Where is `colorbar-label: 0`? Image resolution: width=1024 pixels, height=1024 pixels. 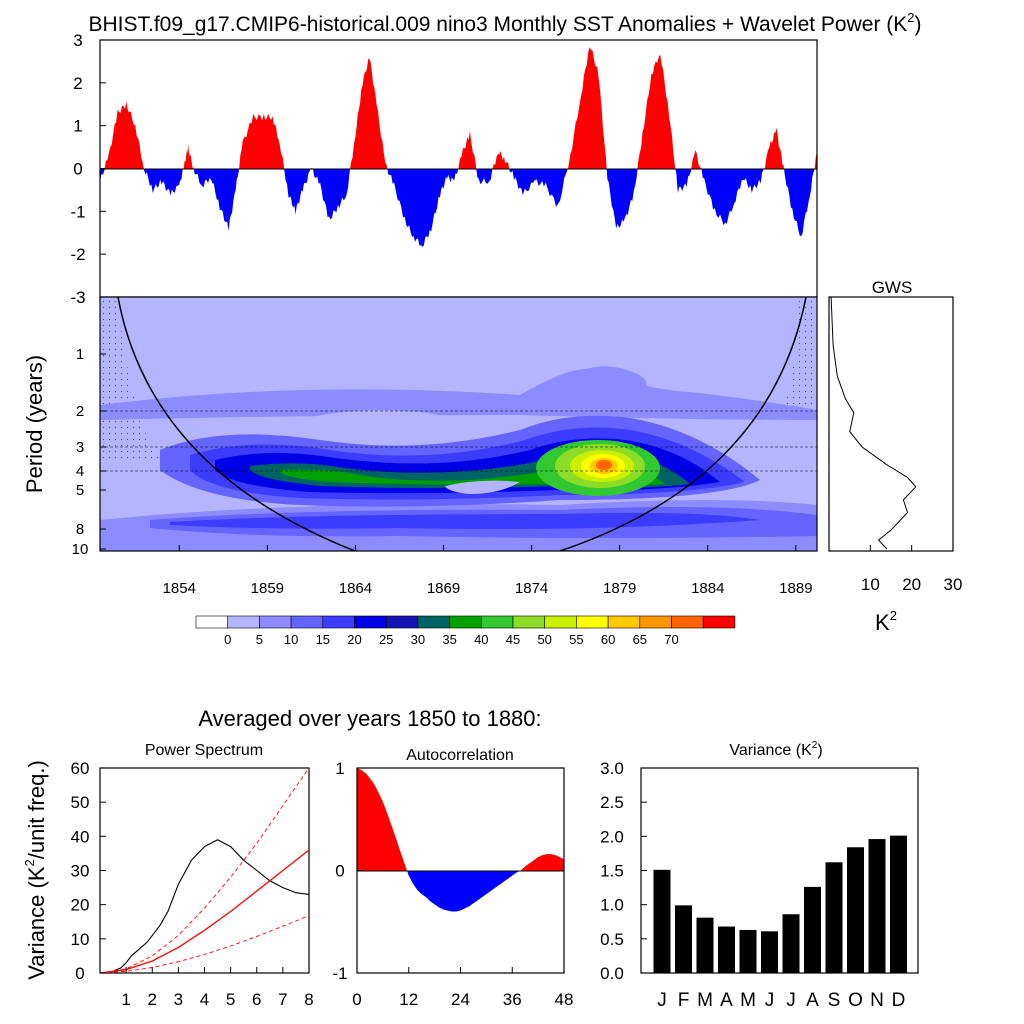 colorbar-label: 0 is located at coordinates (227, 639).